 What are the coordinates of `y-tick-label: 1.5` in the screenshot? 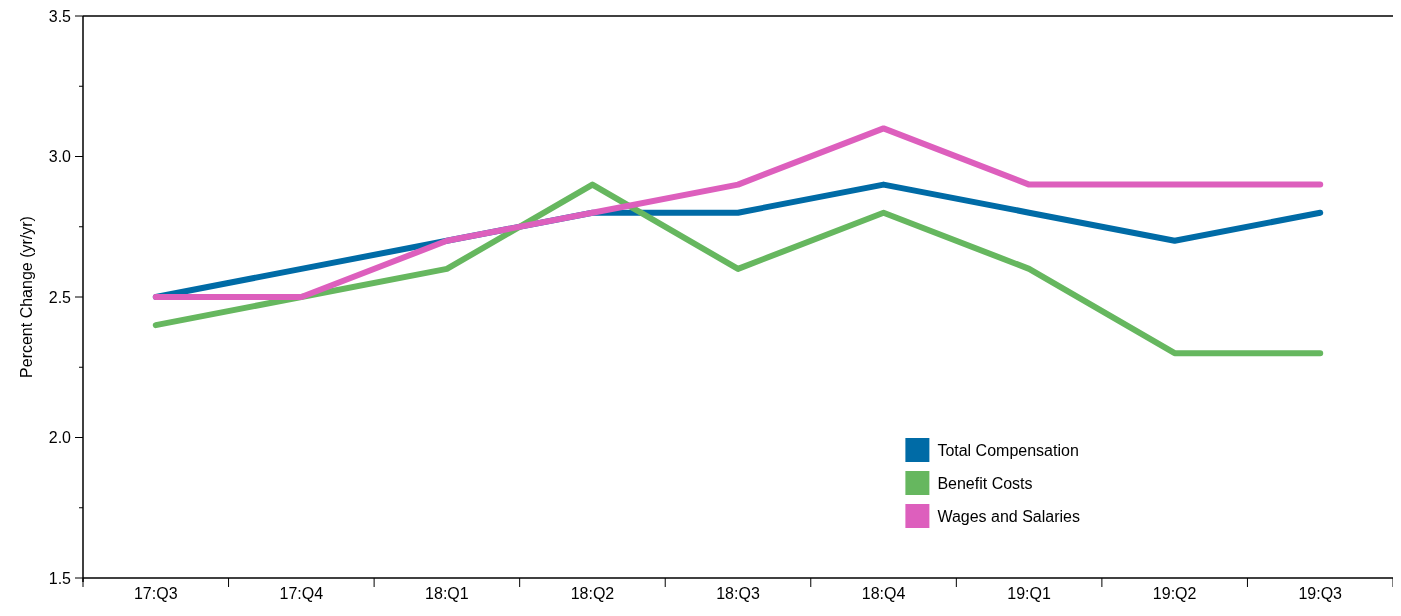 It's located at (60, 578).